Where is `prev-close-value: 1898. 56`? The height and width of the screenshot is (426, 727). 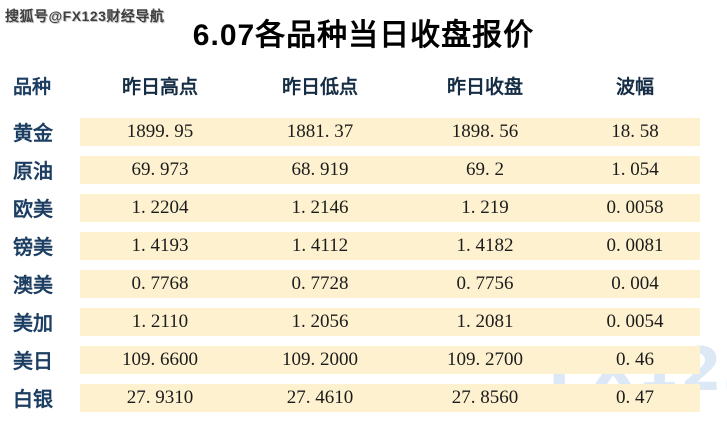
prev-close-value: 1898. 56 is located at coordinates (485, 131).